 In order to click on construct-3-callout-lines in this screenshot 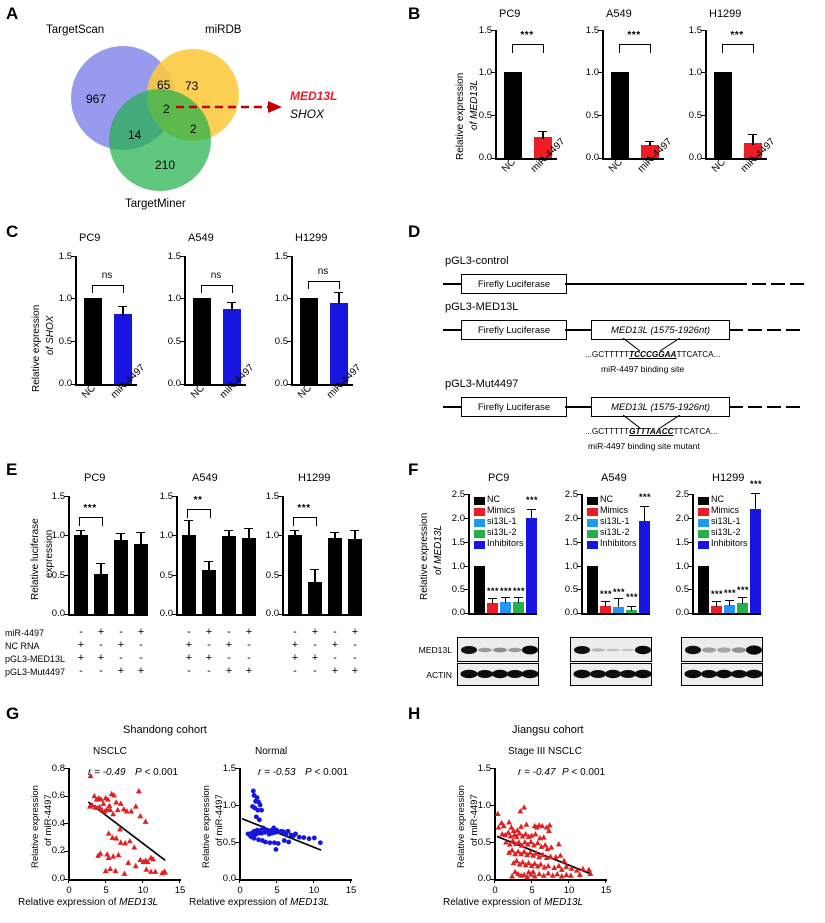, I will do `click(651, 422)`.